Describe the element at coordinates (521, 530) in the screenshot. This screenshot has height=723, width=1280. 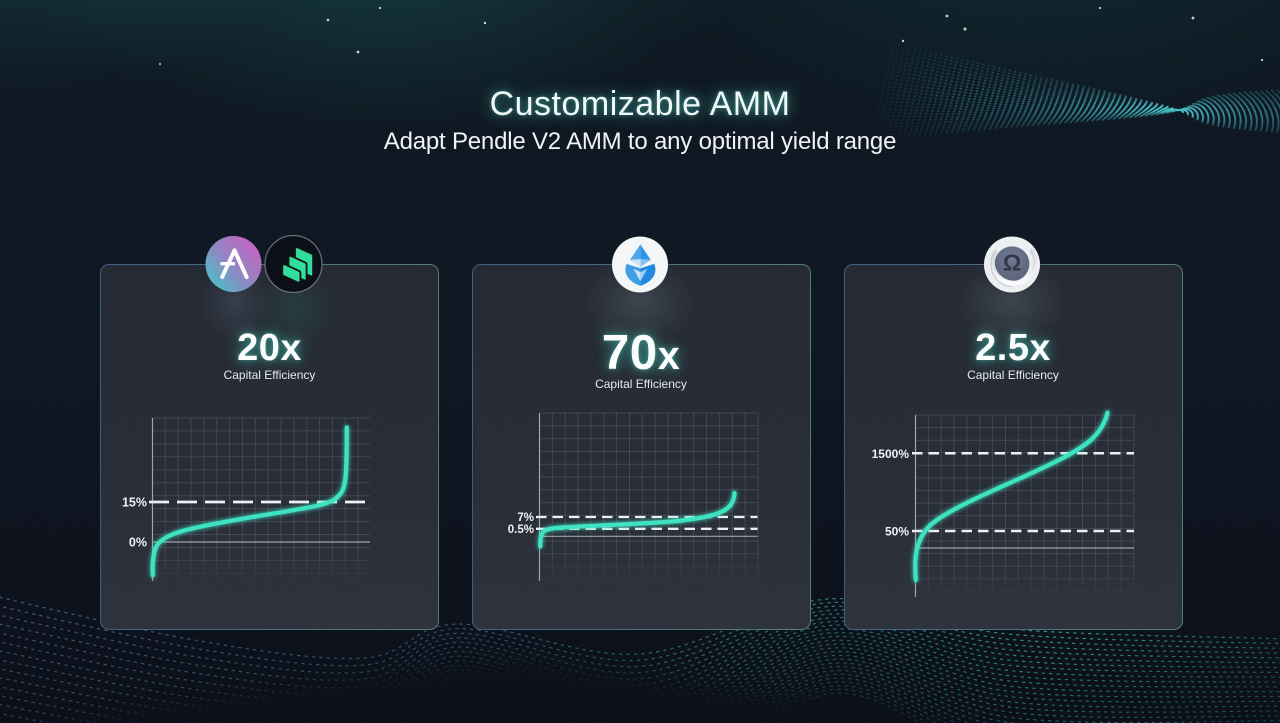
I see `svg-text: 0.5%` at that location.